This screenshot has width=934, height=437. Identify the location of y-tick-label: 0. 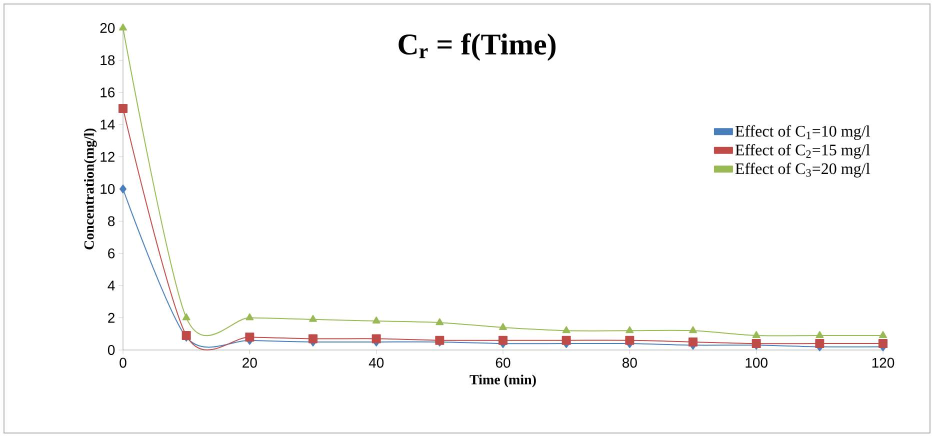
(111, 350).